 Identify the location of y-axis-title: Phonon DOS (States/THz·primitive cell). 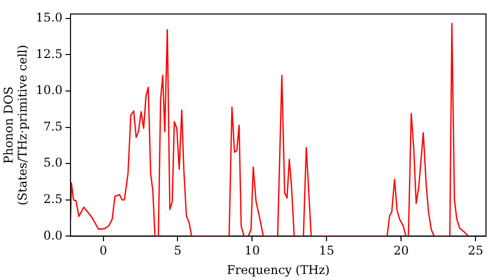
(15, 125).